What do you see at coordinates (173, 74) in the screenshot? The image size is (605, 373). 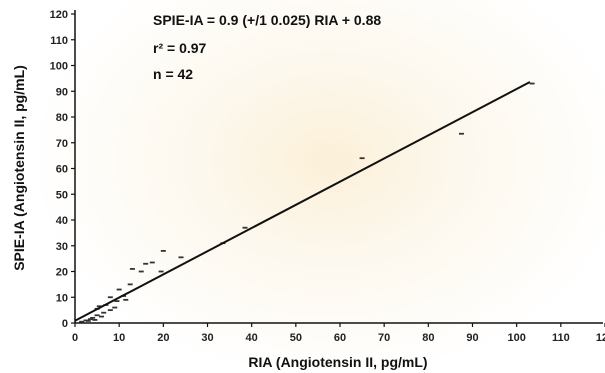 I see `sample-size: n = 42` at bounding box center [173, 74].